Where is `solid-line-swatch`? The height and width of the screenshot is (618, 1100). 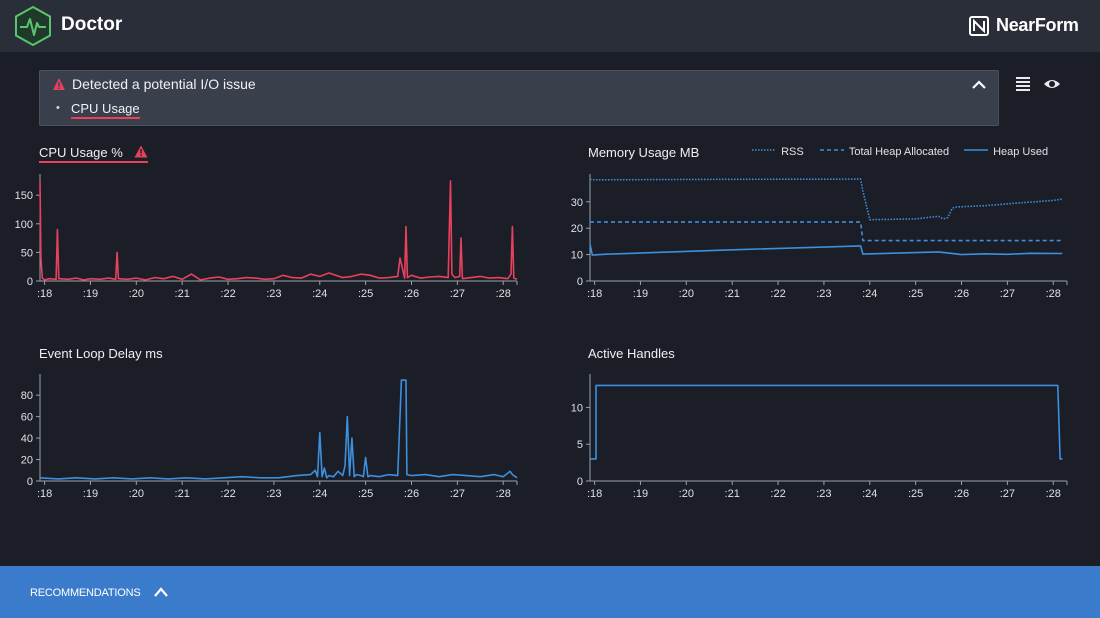
solid-line-swatch is located at coordinates (976, 150).